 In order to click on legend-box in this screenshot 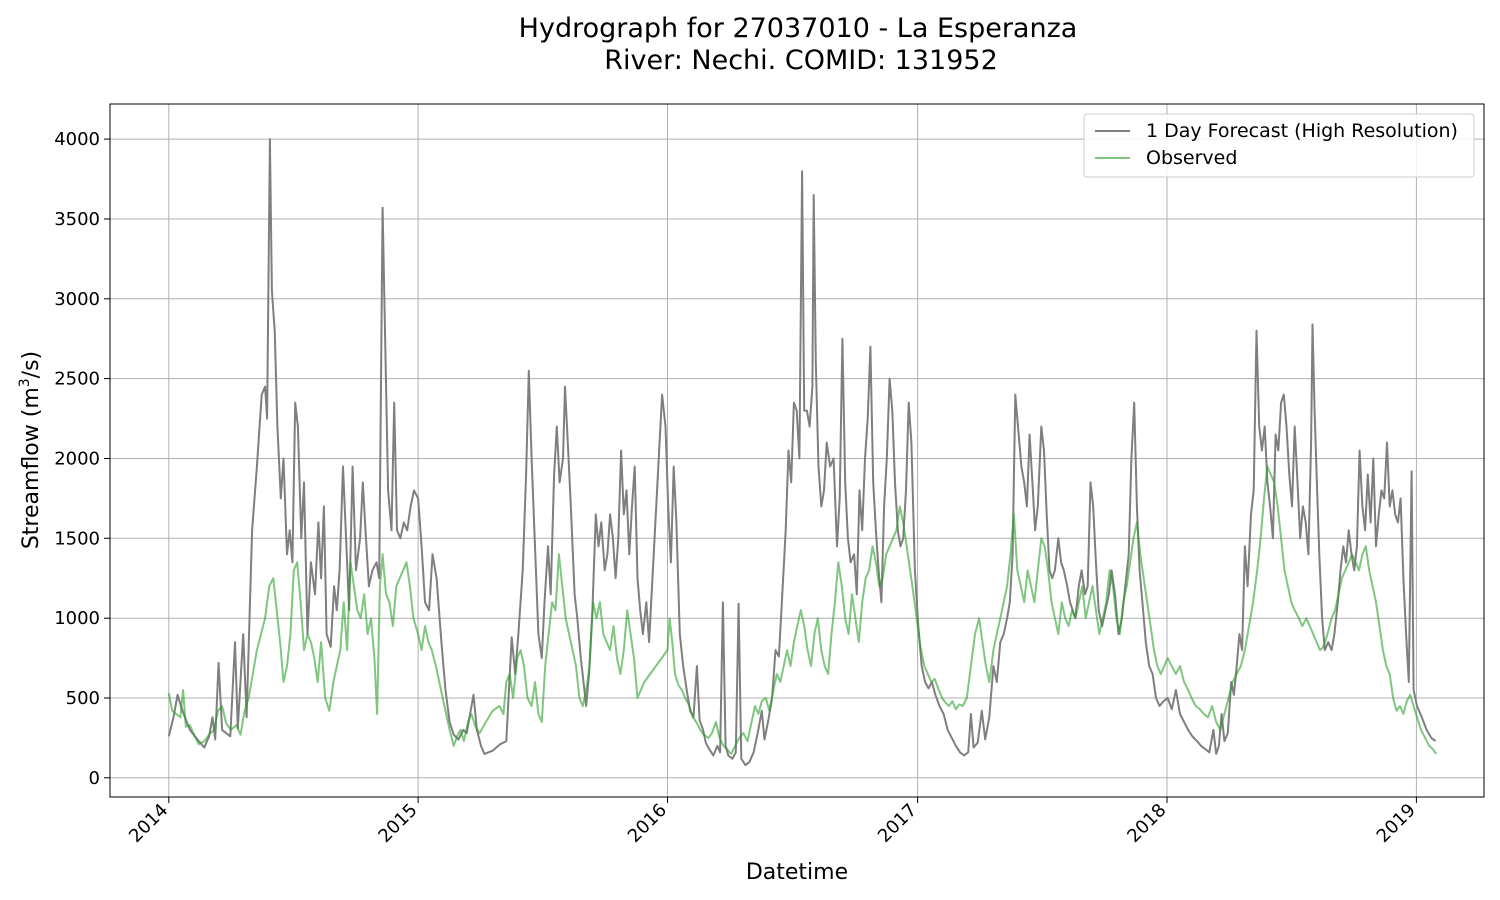, I will do `click(1279, 145)`.